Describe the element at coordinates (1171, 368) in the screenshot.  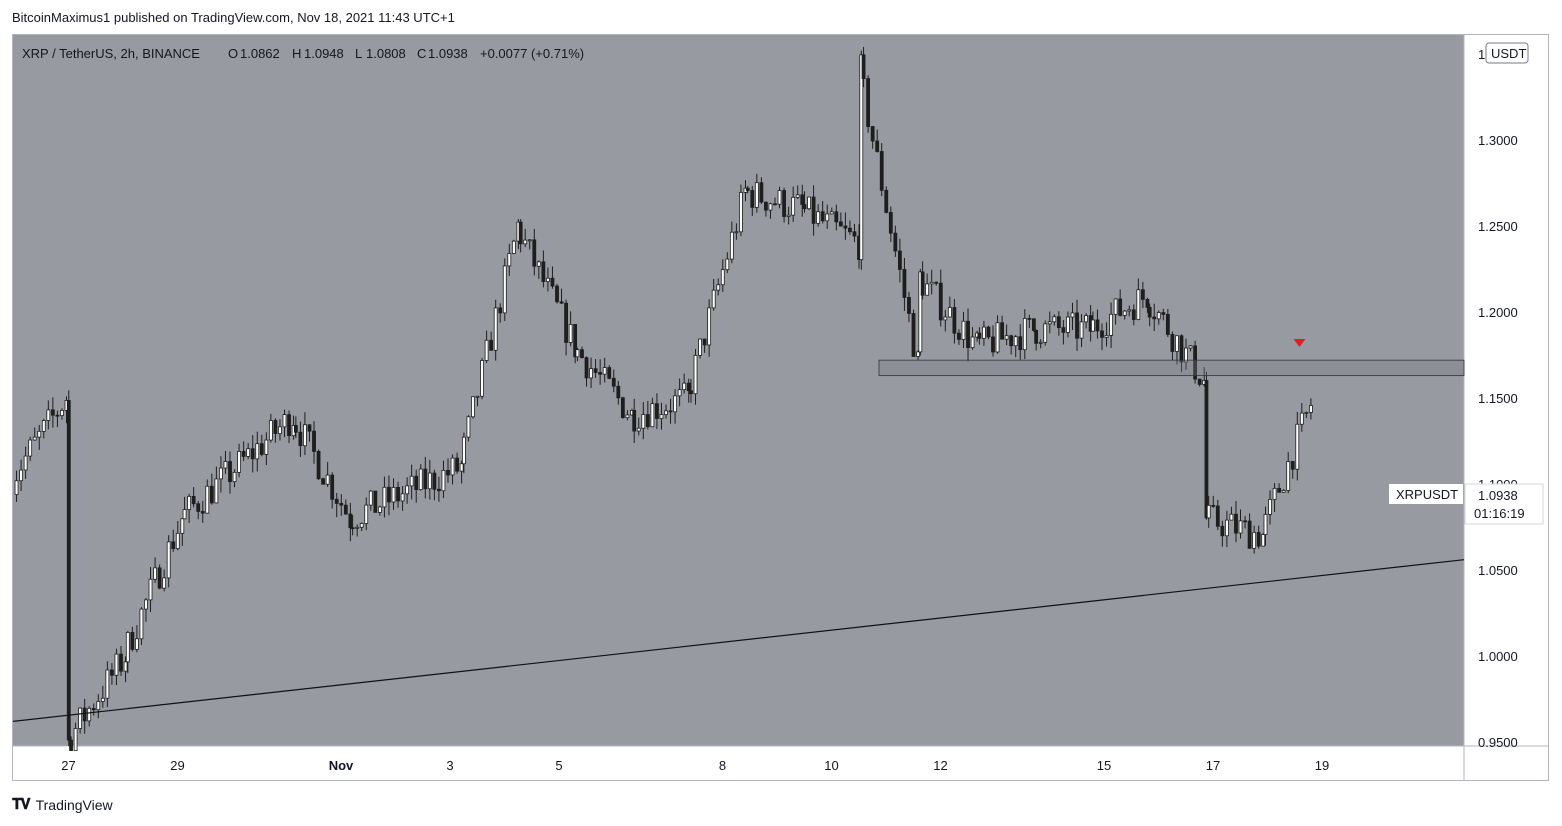
I see `resistance-zone` at that location.